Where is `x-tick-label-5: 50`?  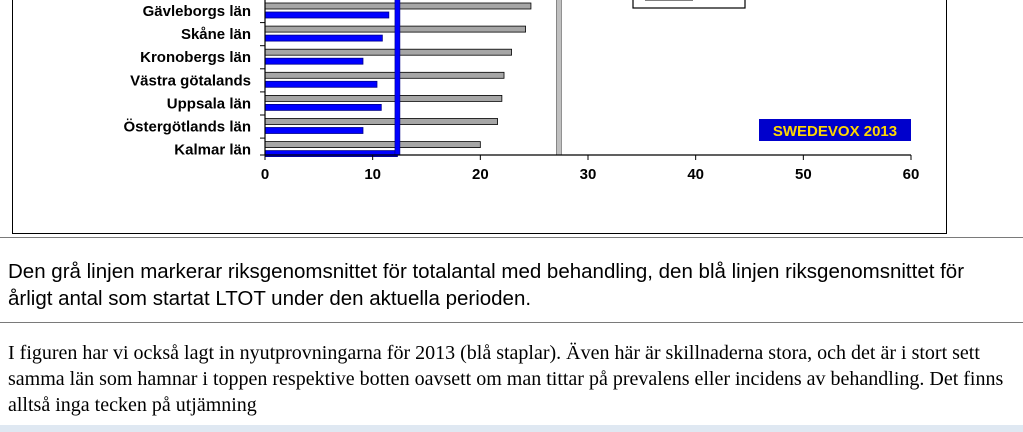 x-tick-label-5: 50 is located at coordinates (803, 174).